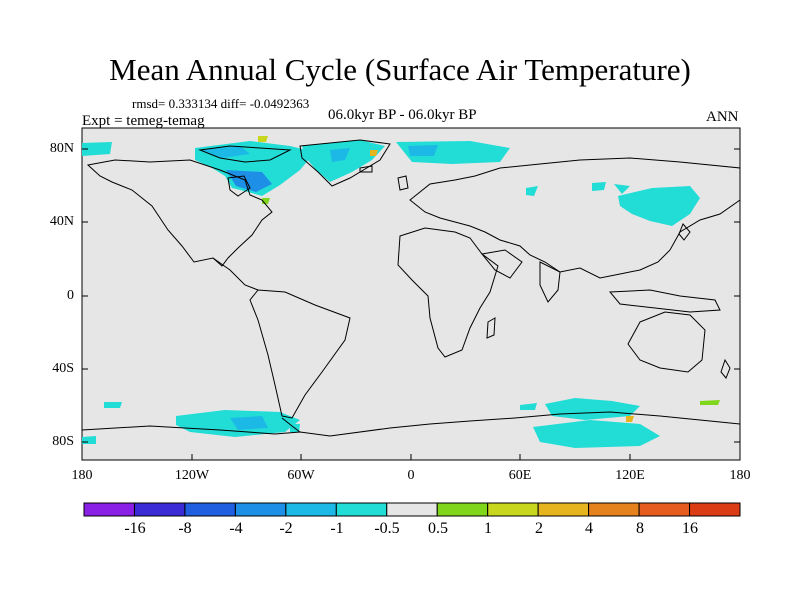  Describe the element at coordinates (403, 183) in the screenshot. I see `coast-british-isles` at that location.